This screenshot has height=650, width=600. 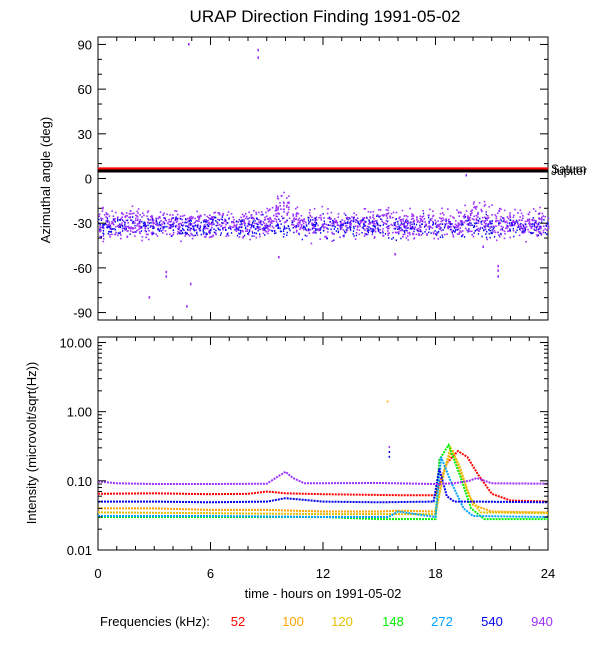 What do you see at coordinates (166, 272) in the screenshot?
I see `azimuth-outlier-point` at bounding box center [166, 272].